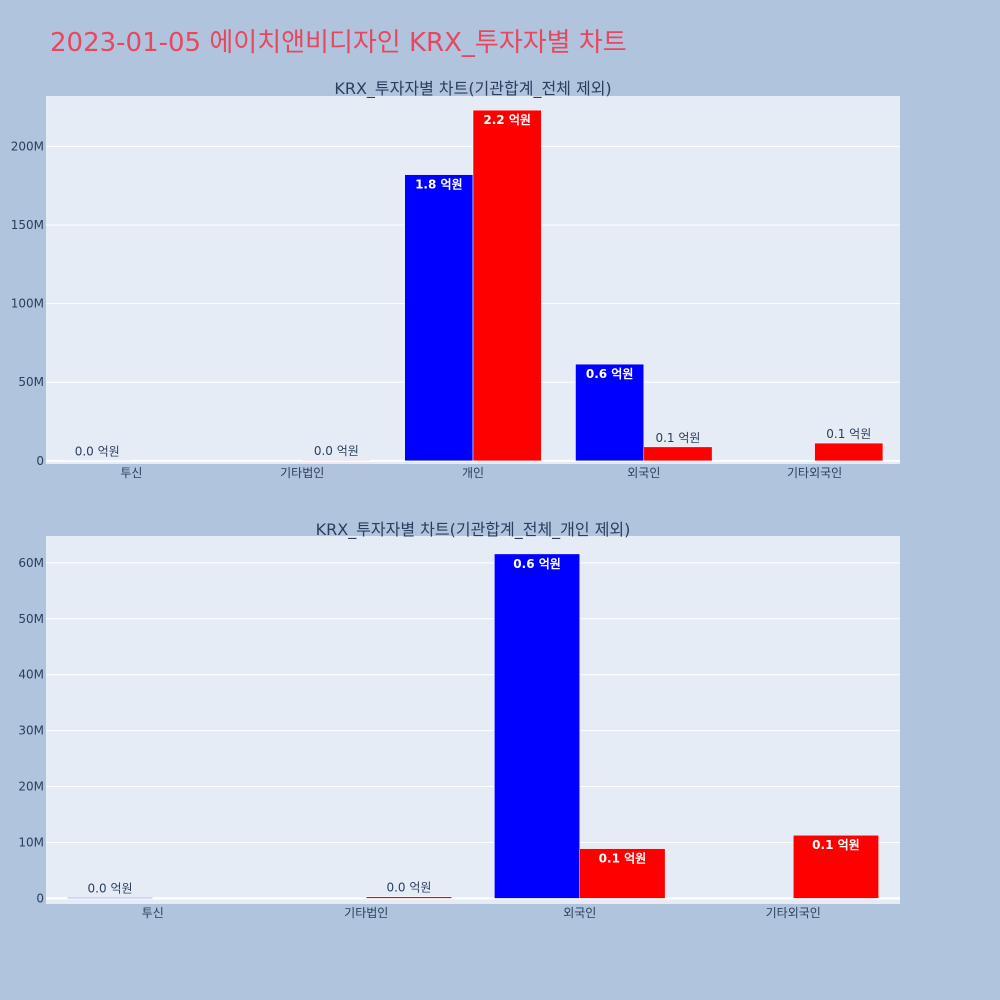 This screenshot has width=1000, height=1000. What do you see at coordinates (31, 675) in the screenshot?
I see `y-tick-label-1-4: 40M` at bounding box center [31, 675].